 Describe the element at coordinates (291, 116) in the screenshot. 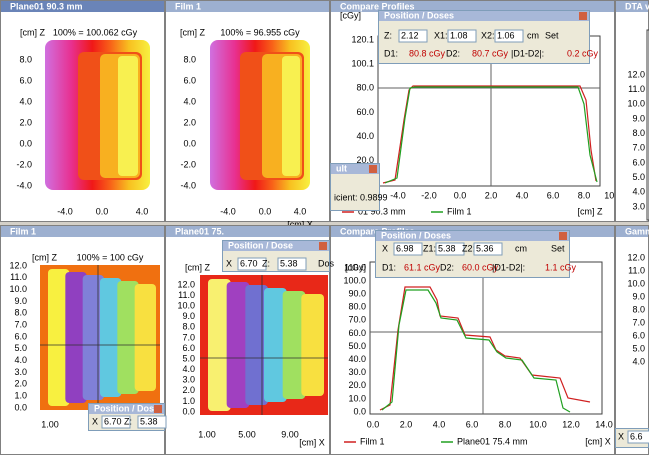

I see `dose-map` at that location.